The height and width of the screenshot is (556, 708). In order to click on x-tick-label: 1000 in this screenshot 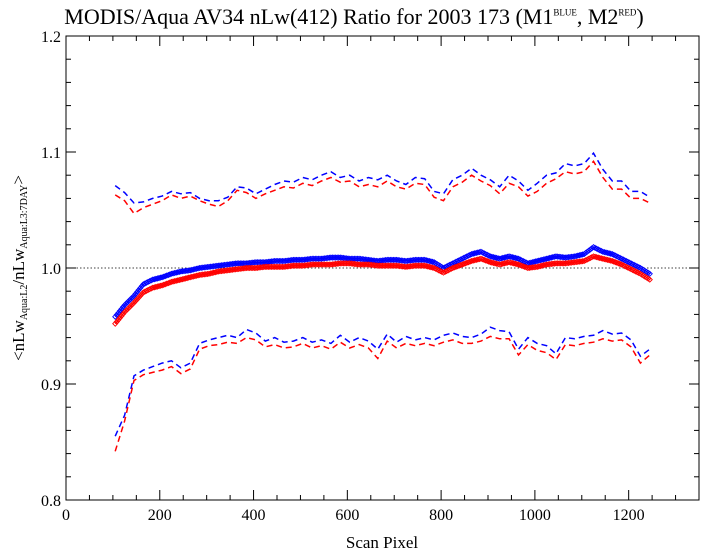, I will do `click(535, 515)`.